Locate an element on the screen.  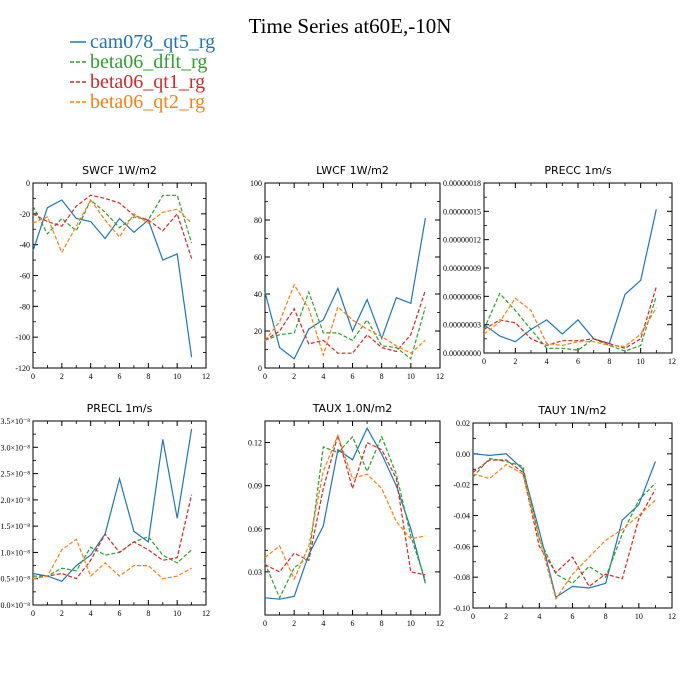
y-tick-label: -100 is located at coordinates (22, 337).